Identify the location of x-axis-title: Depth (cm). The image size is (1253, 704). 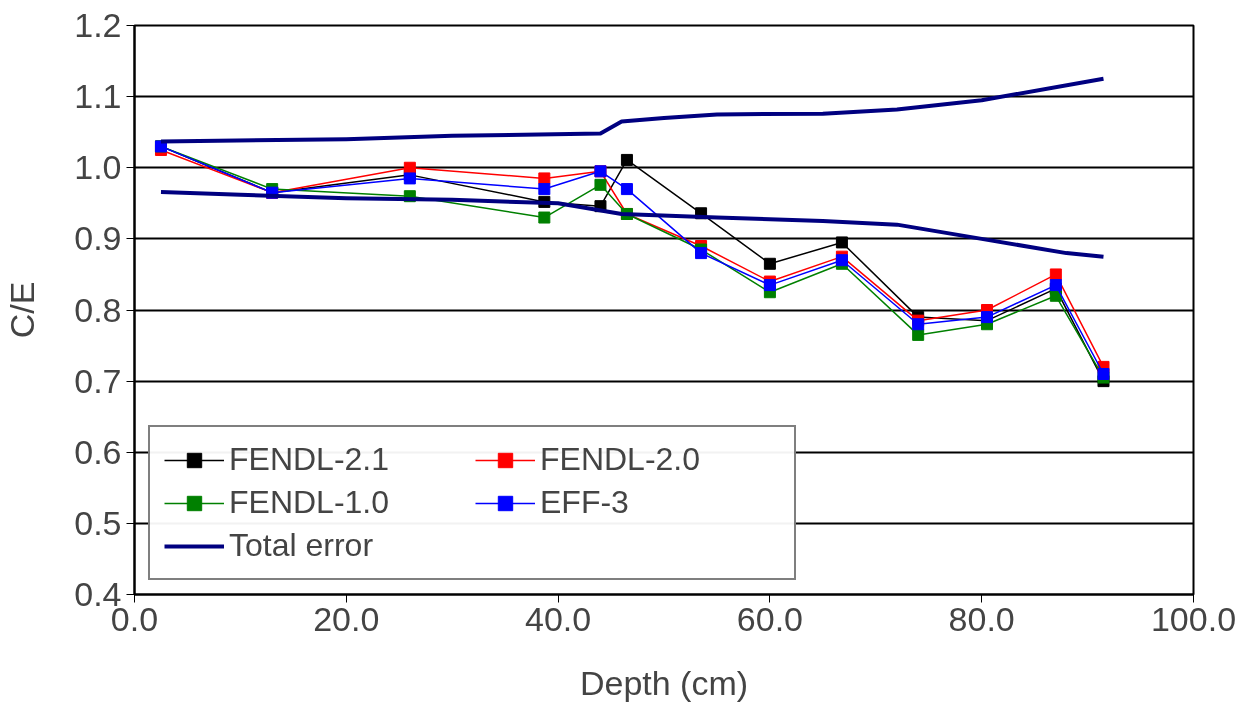
(664, 682).